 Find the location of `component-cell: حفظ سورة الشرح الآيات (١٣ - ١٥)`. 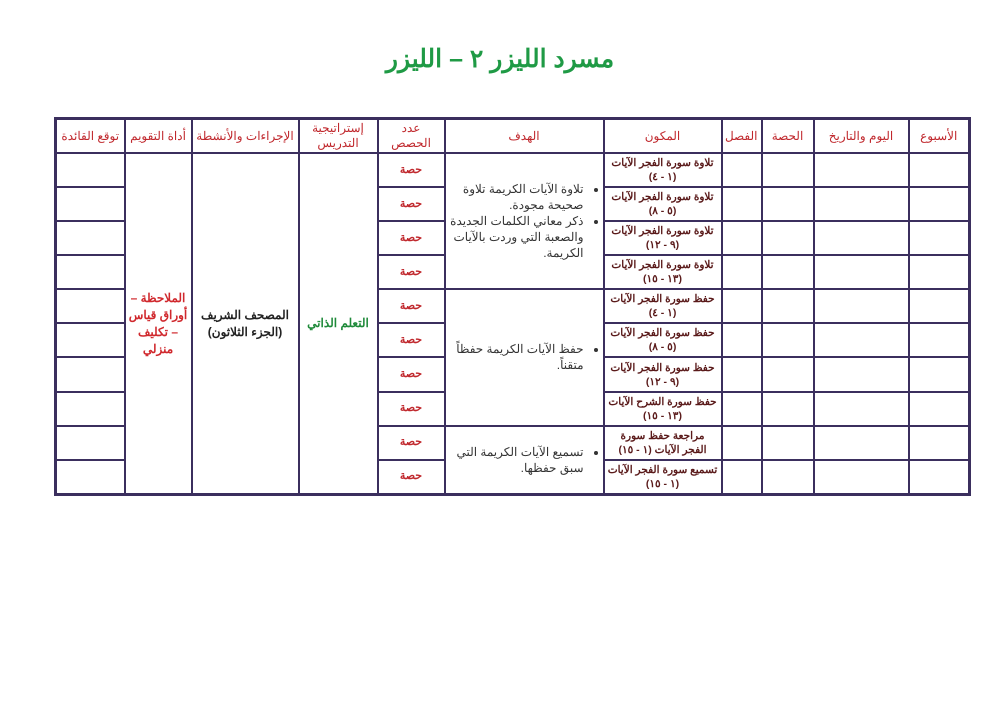

component-cell: حفظ سورة الشرح الآيات (١٣ - ١٥) is located at coordinates (662, 408).